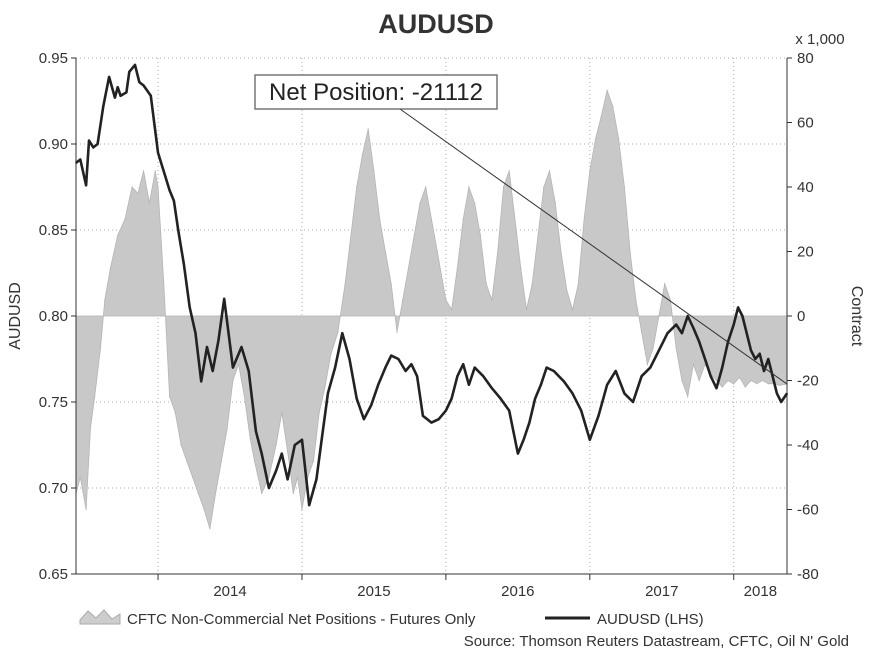  Describe the element at coordinates (760, 591) in the screenshot. I see `x-axis-tick-label: 2018` at that location.